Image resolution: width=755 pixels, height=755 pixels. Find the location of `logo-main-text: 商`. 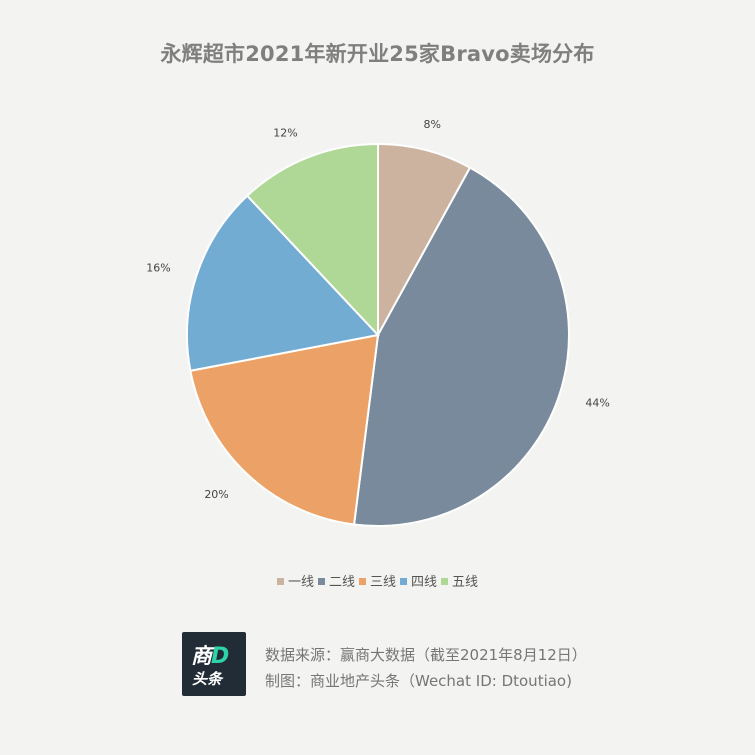

logo-main-text: 商 is located at coordinates (201, 656).